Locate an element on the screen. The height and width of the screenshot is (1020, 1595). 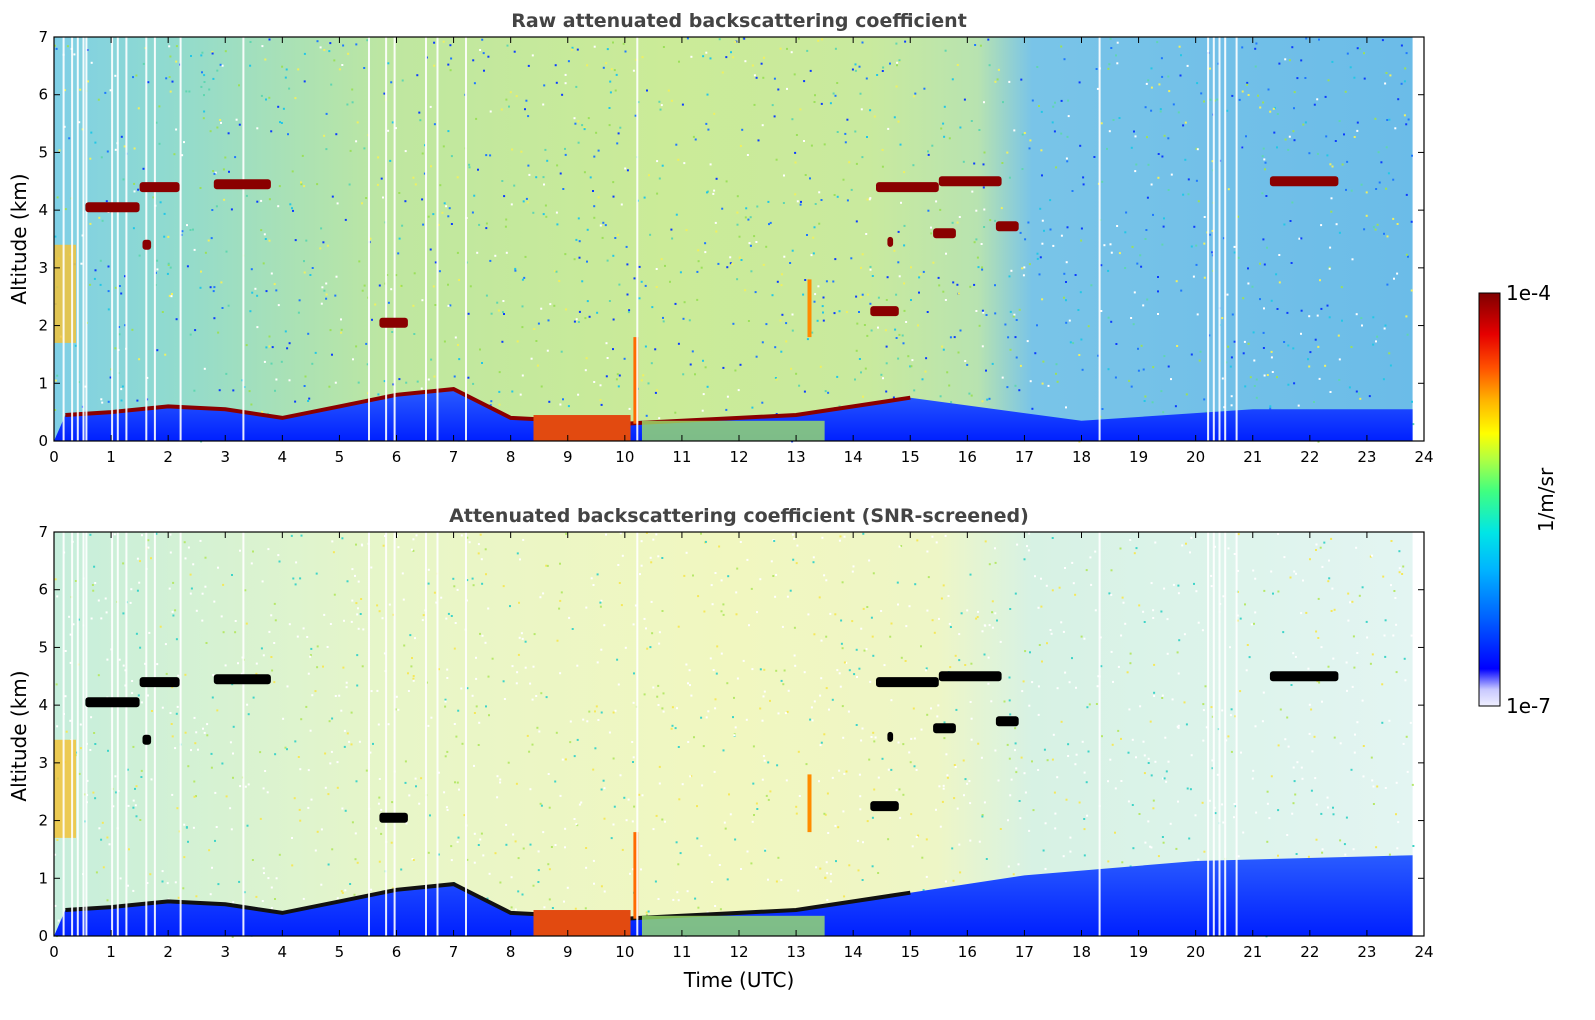
colorbar-unit-label: 1/m/sr is located at coordinates (1546, 499).